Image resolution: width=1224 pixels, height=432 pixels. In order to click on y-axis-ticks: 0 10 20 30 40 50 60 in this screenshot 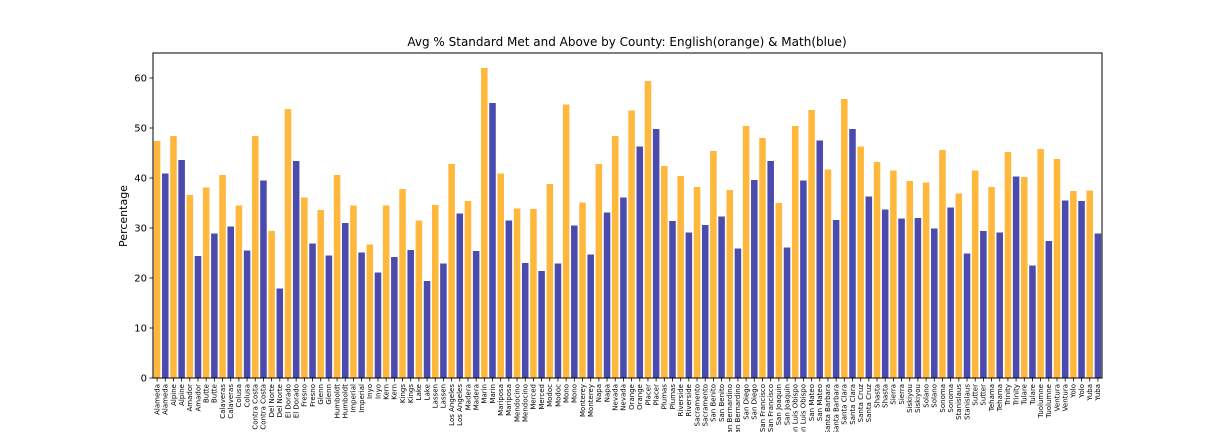, I will do `click(143, 229)`.